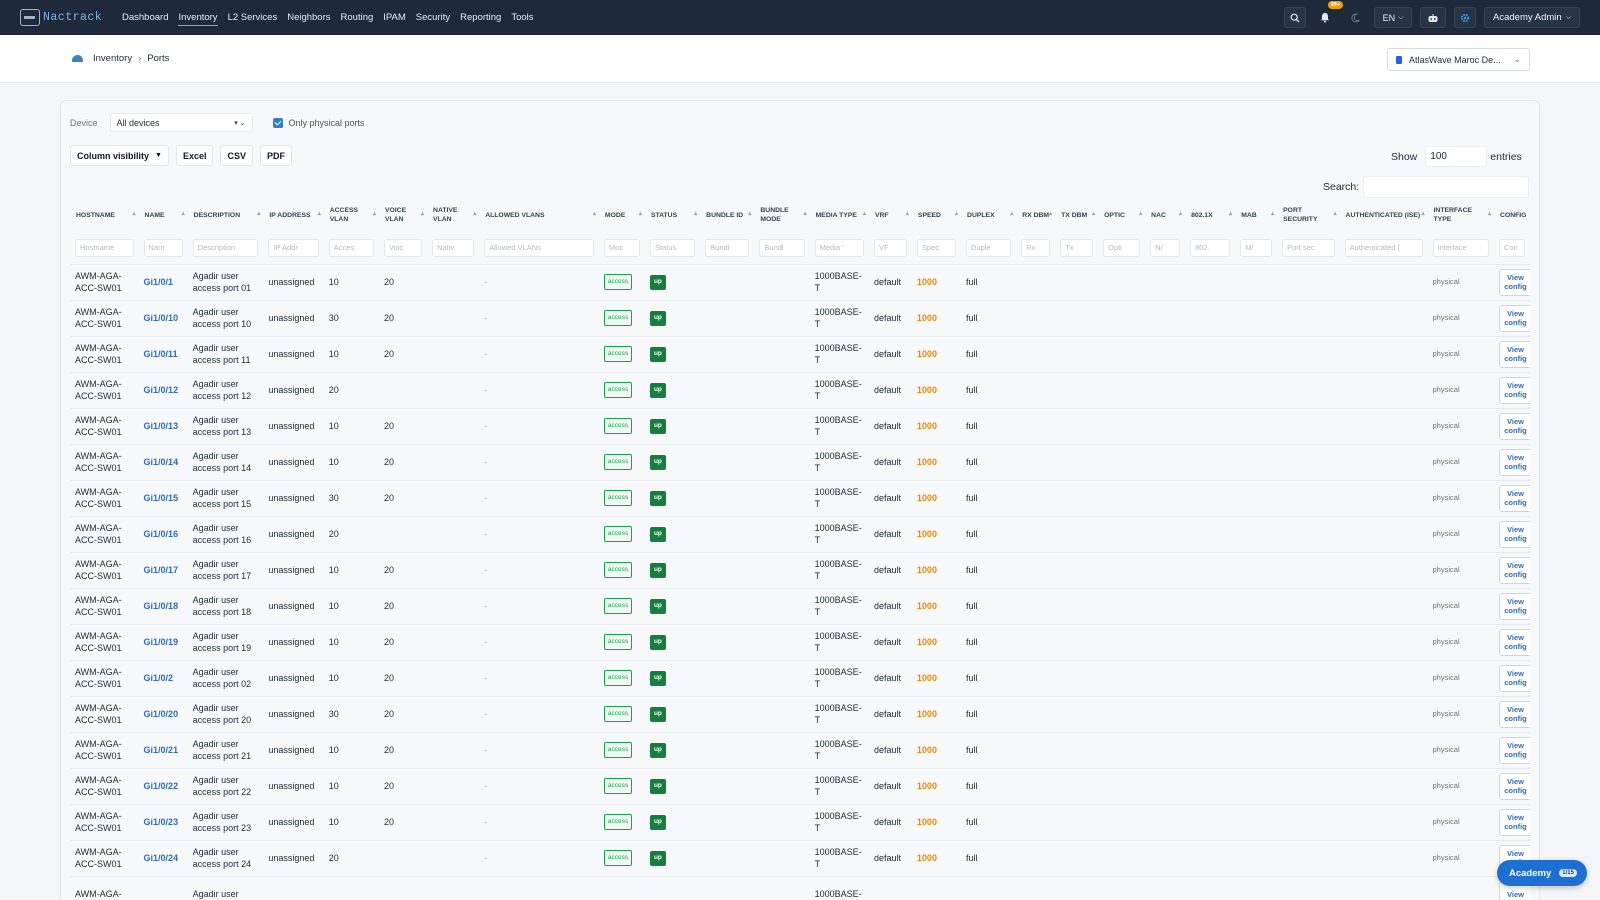 This screenshot has width=1600, height=900. Describe the element at coordinates (119, 155) in the screenshot. I see `column-visibility-button: Column visibility ▼` at that location.